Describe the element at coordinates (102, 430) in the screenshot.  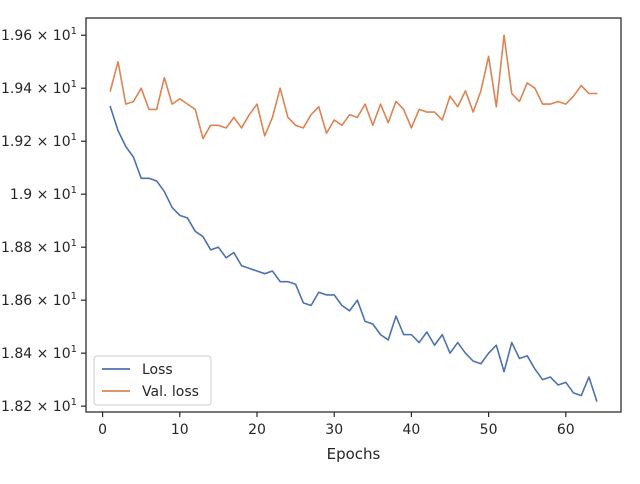
I see `x-tick-label: 0` at that location.